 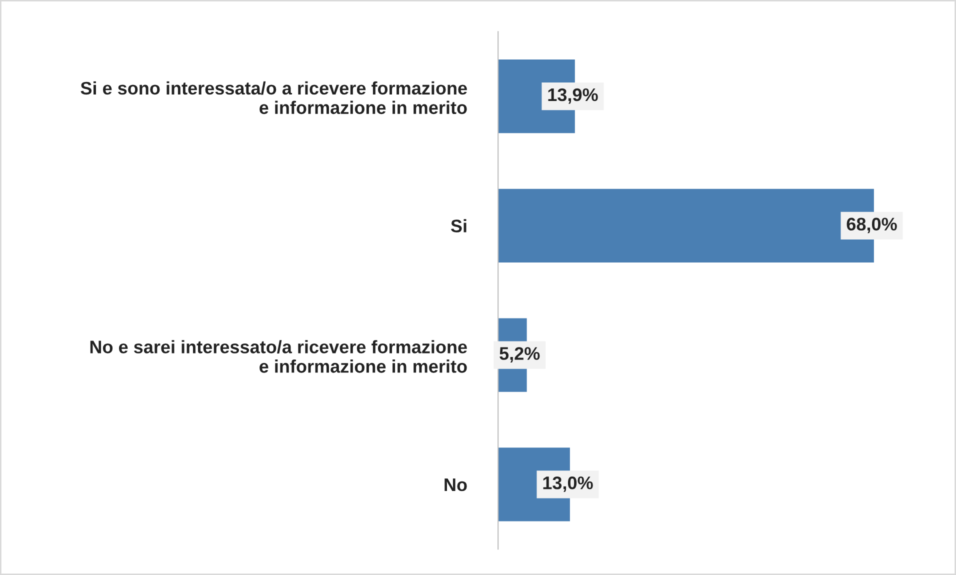 I want to click on data-label: 13,0%, so click(x=568, y=484).